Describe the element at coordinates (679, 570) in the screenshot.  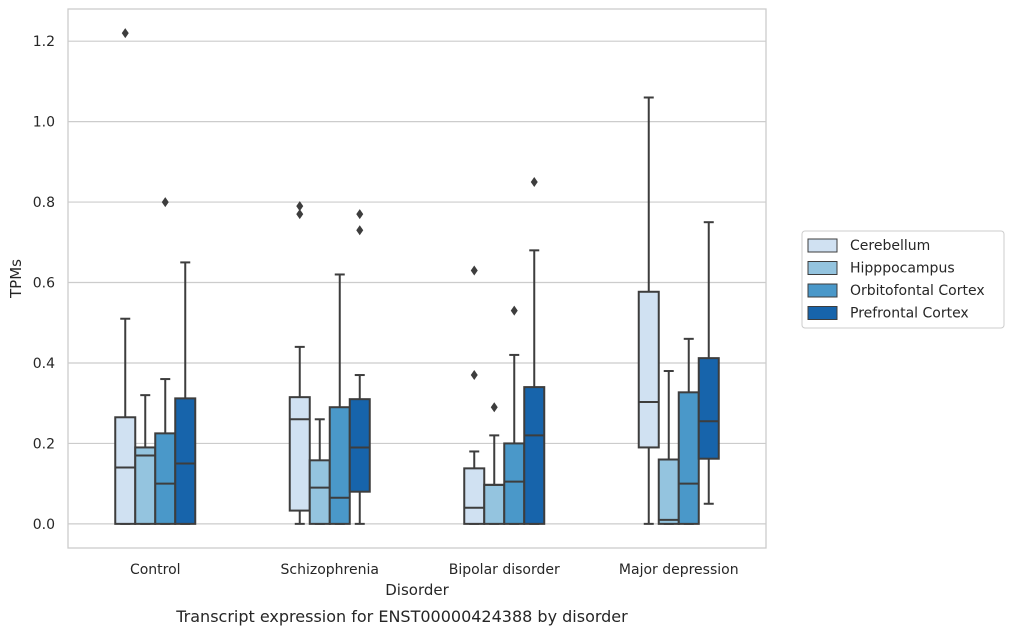
I see `x-tick-label: Major depression` at that location.